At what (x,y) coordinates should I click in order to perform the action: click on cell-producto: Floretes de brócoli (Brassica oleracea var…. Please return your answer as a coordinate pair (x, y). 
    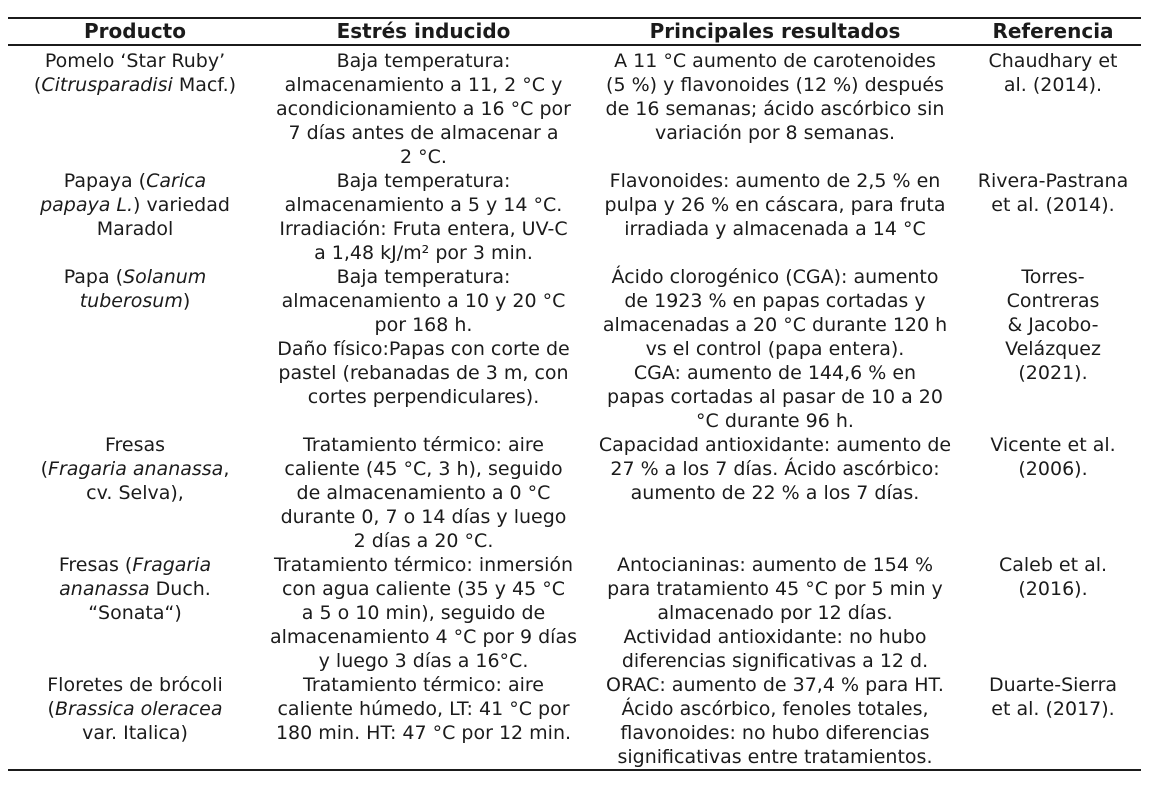
    Looking at the image, I should click on (135, 722).